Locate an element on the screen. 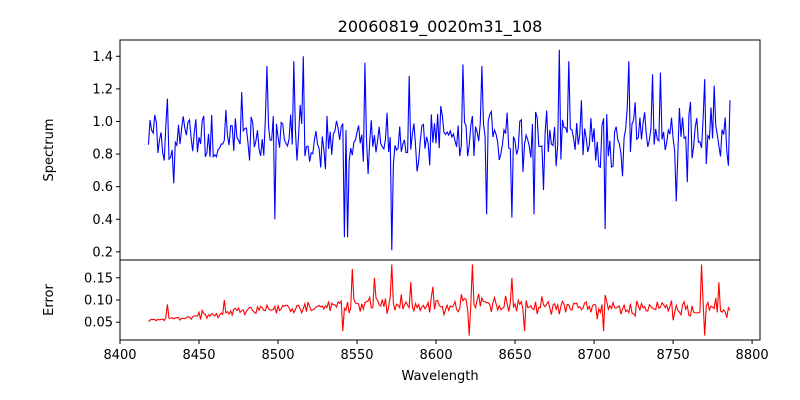 The height and width of the screenshot is (400, 800). spectrum-y-tick-label: 1.0 is located at coordinates (102, 122).